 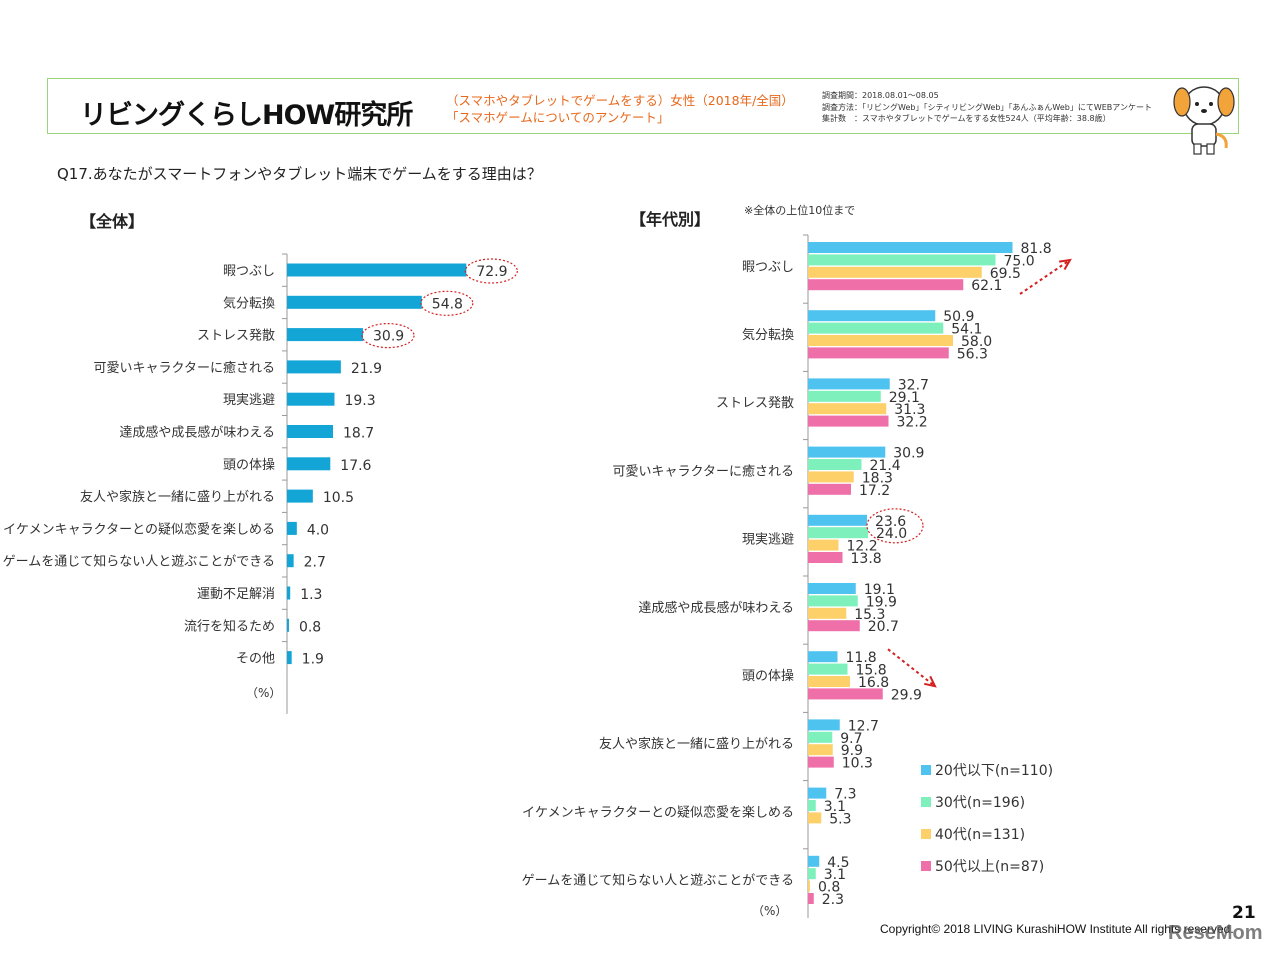 What do you see at coordinates (311, 595) in the screenshot?
I see `overall-value-label: 1.3` at bounding box center [311, 595].